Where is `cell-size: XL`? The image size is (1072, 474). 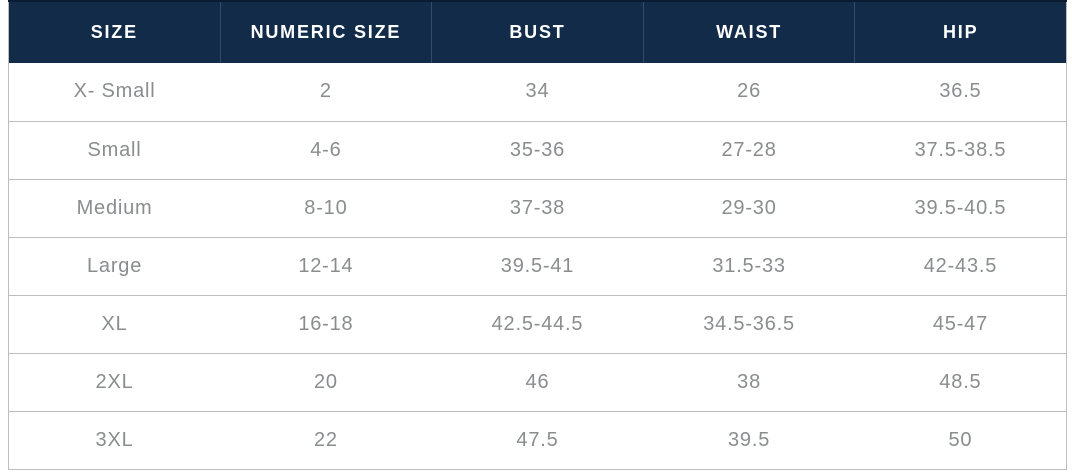
cell-size: XL is located at coordinates (114, 324).